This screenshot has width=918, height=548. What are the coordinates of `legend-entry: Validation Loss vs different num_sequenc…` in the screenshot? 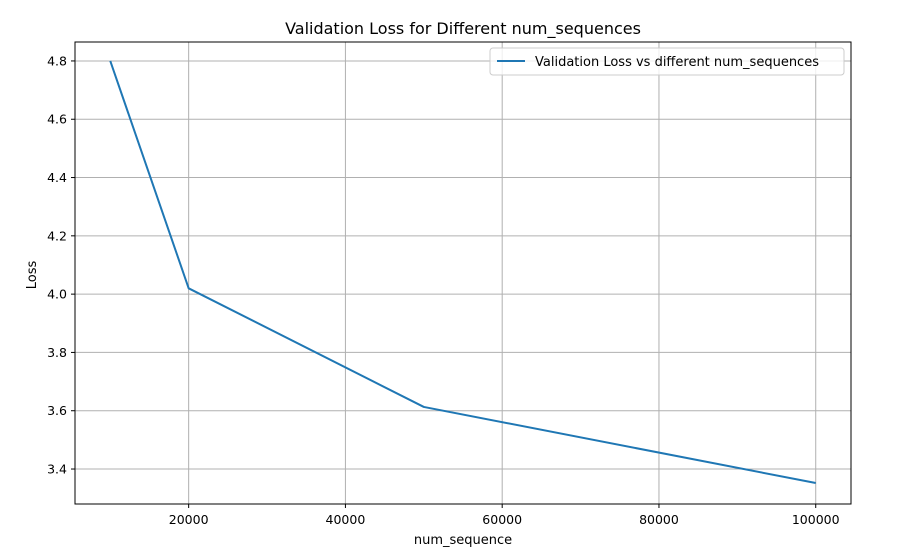 It's located at (677, 62).